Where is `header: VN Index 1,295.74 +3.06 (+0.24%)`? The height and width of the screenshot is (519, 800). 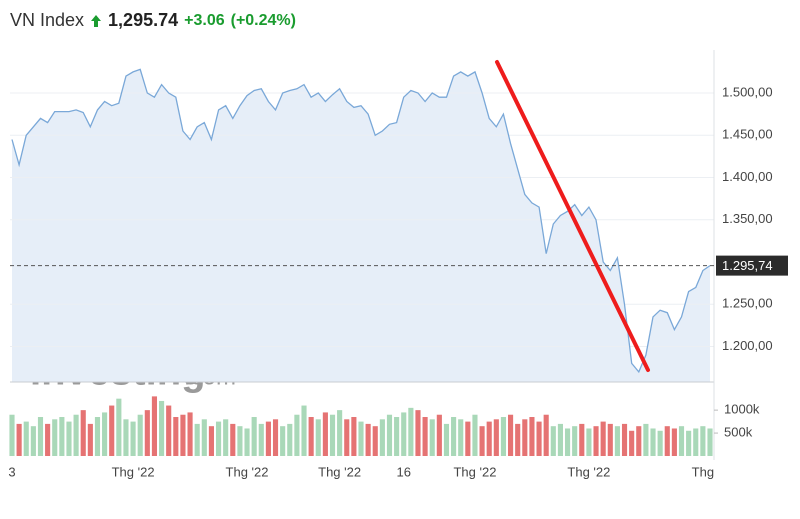 header: VN Index 1,295.74 +3.06 (+0.24%) is located at coordinates (153, 20).